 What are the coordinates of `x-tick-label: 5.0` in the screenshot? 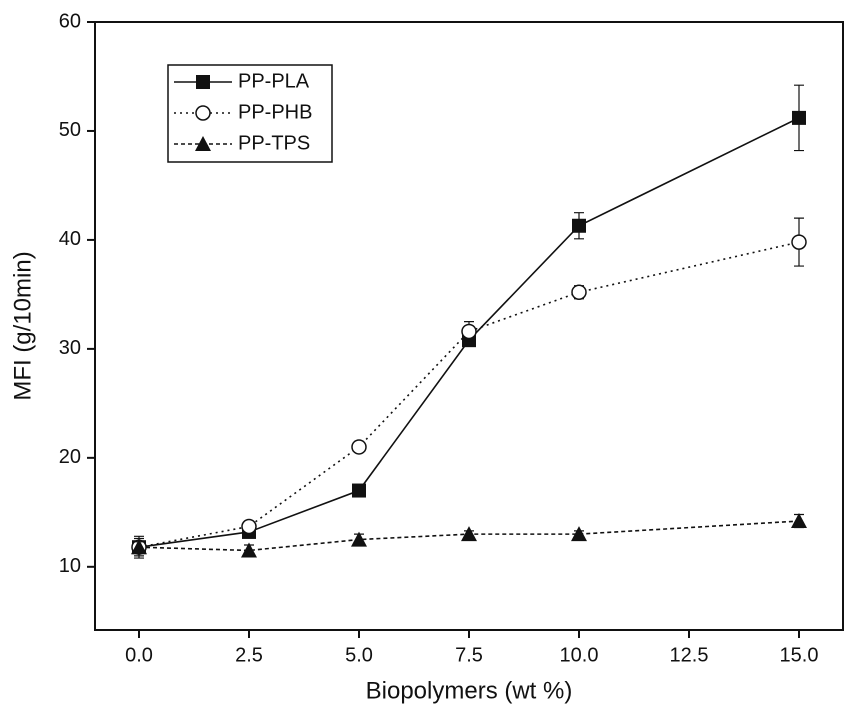 It's located at (359, 655).